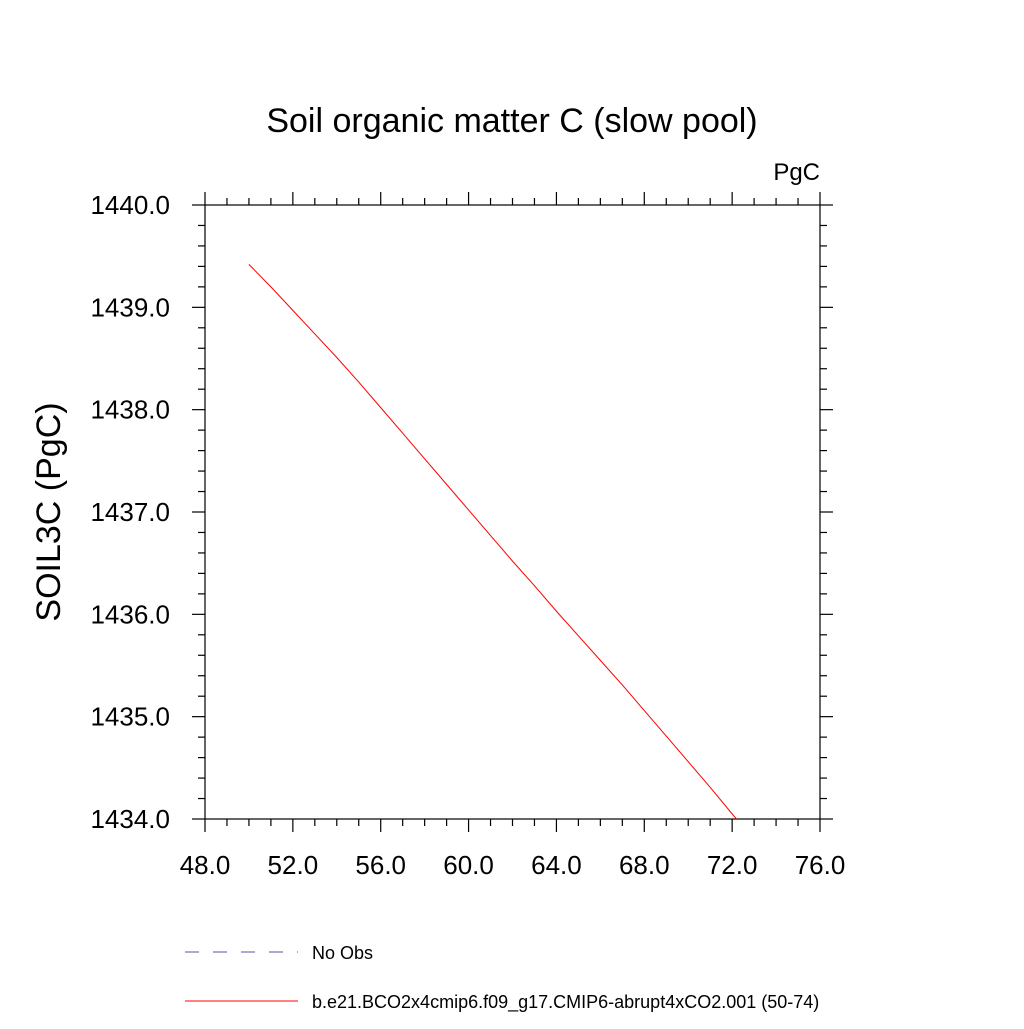 The height and width of the screenshot is (1029, 1024). Describe the element at coordinates (130, 717) in the screenshot. I see `y-tick-label: 1435.0` at that location.